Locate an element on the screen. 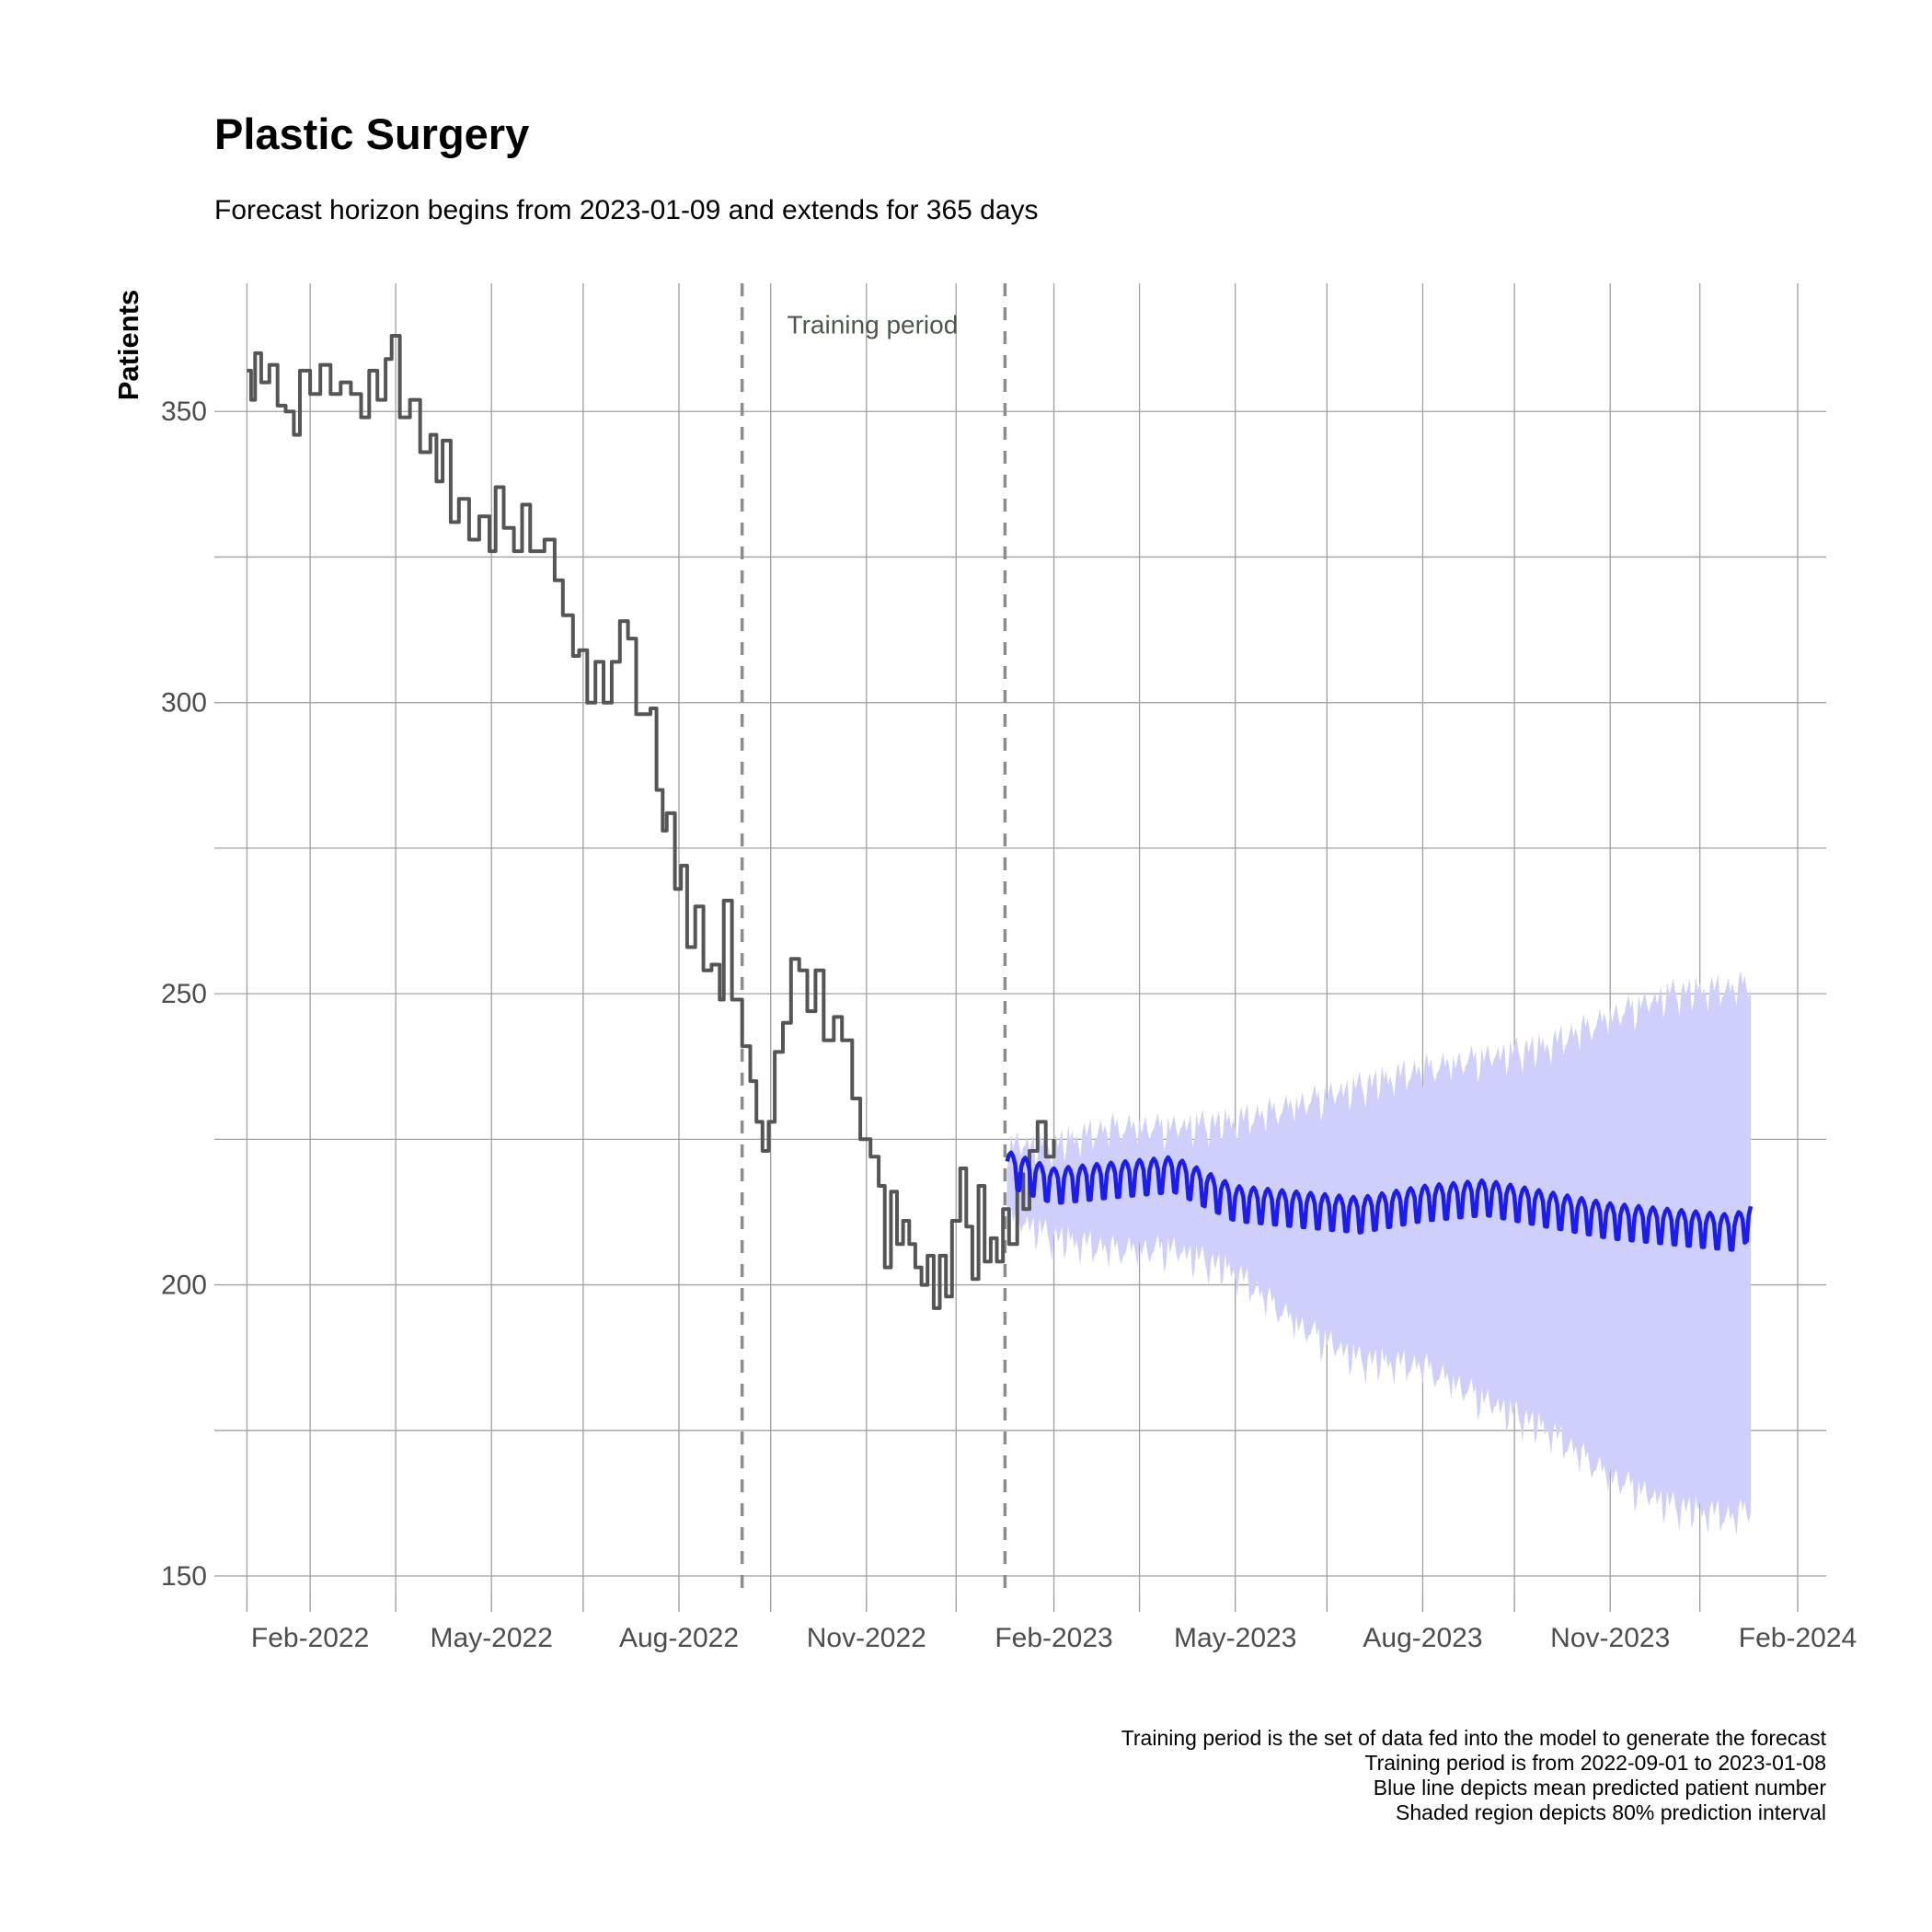 The image size is (1932, 1932). y-tick-label: 250 is located at coordinates (184, 994).